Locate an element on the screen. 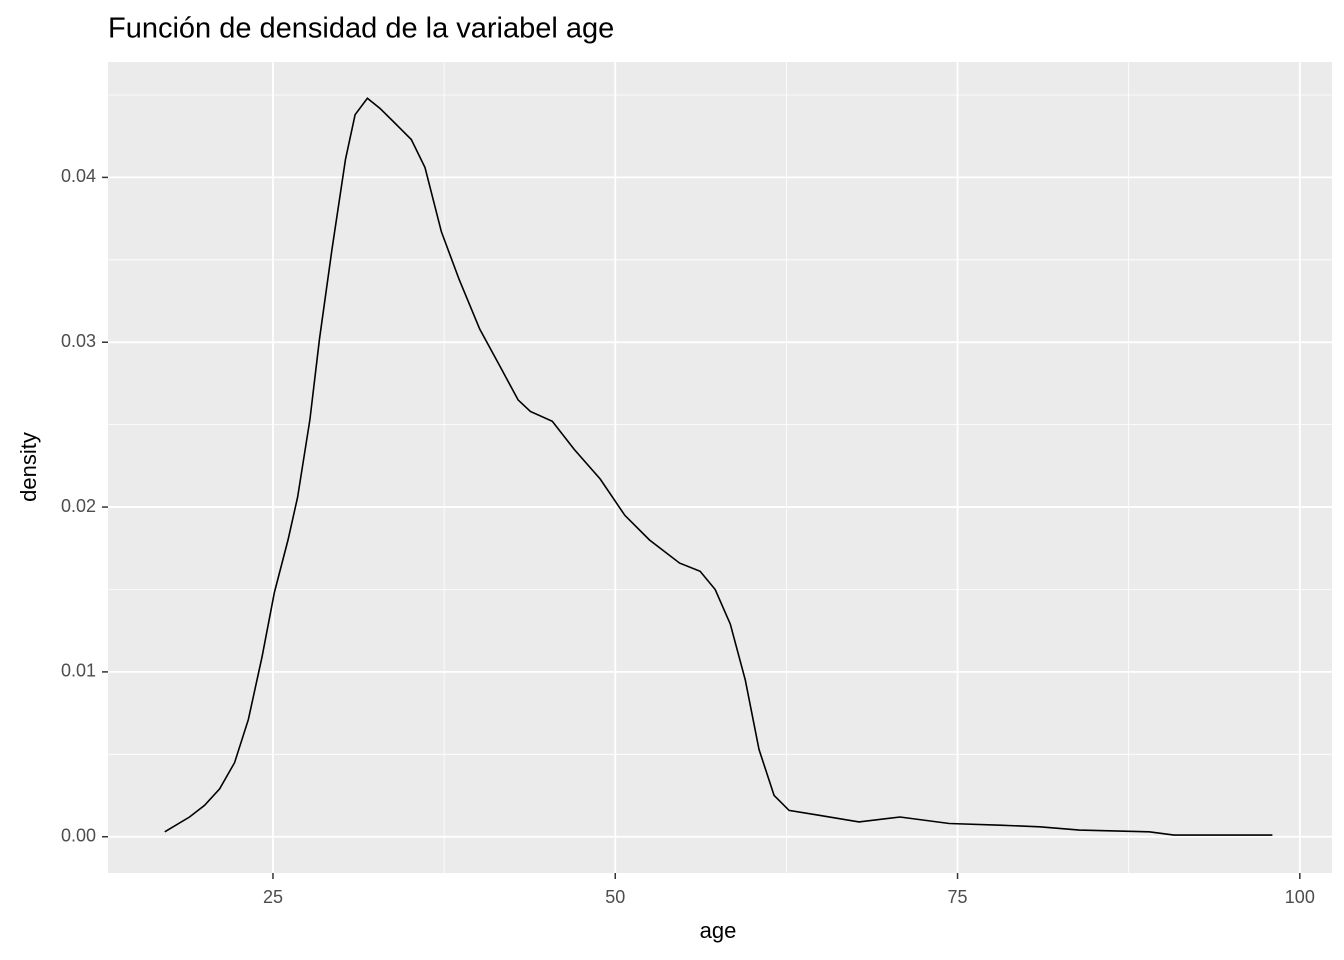  y-tick-label: 0.00 is located at coordinates (78, 835).